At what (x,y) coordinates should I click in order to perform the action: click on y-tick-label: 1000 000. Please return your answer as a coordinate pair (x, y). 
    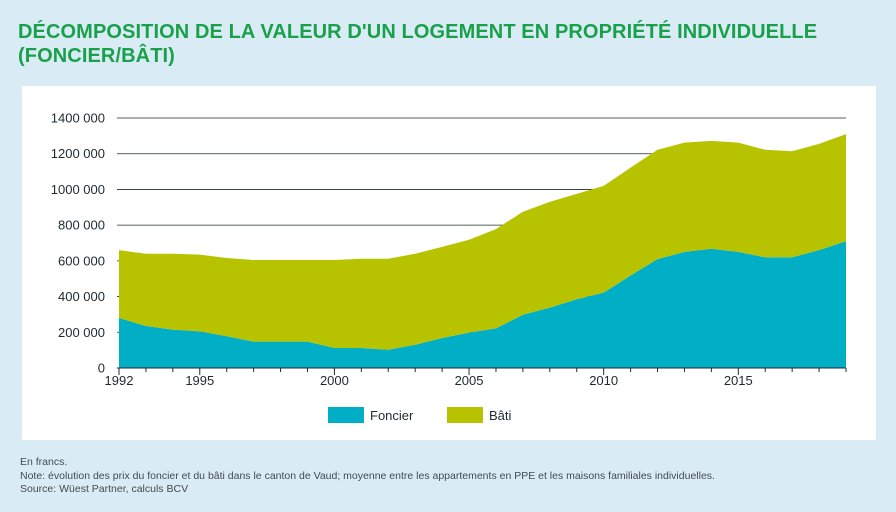
    Looking at the image, I should click on (78, 189).